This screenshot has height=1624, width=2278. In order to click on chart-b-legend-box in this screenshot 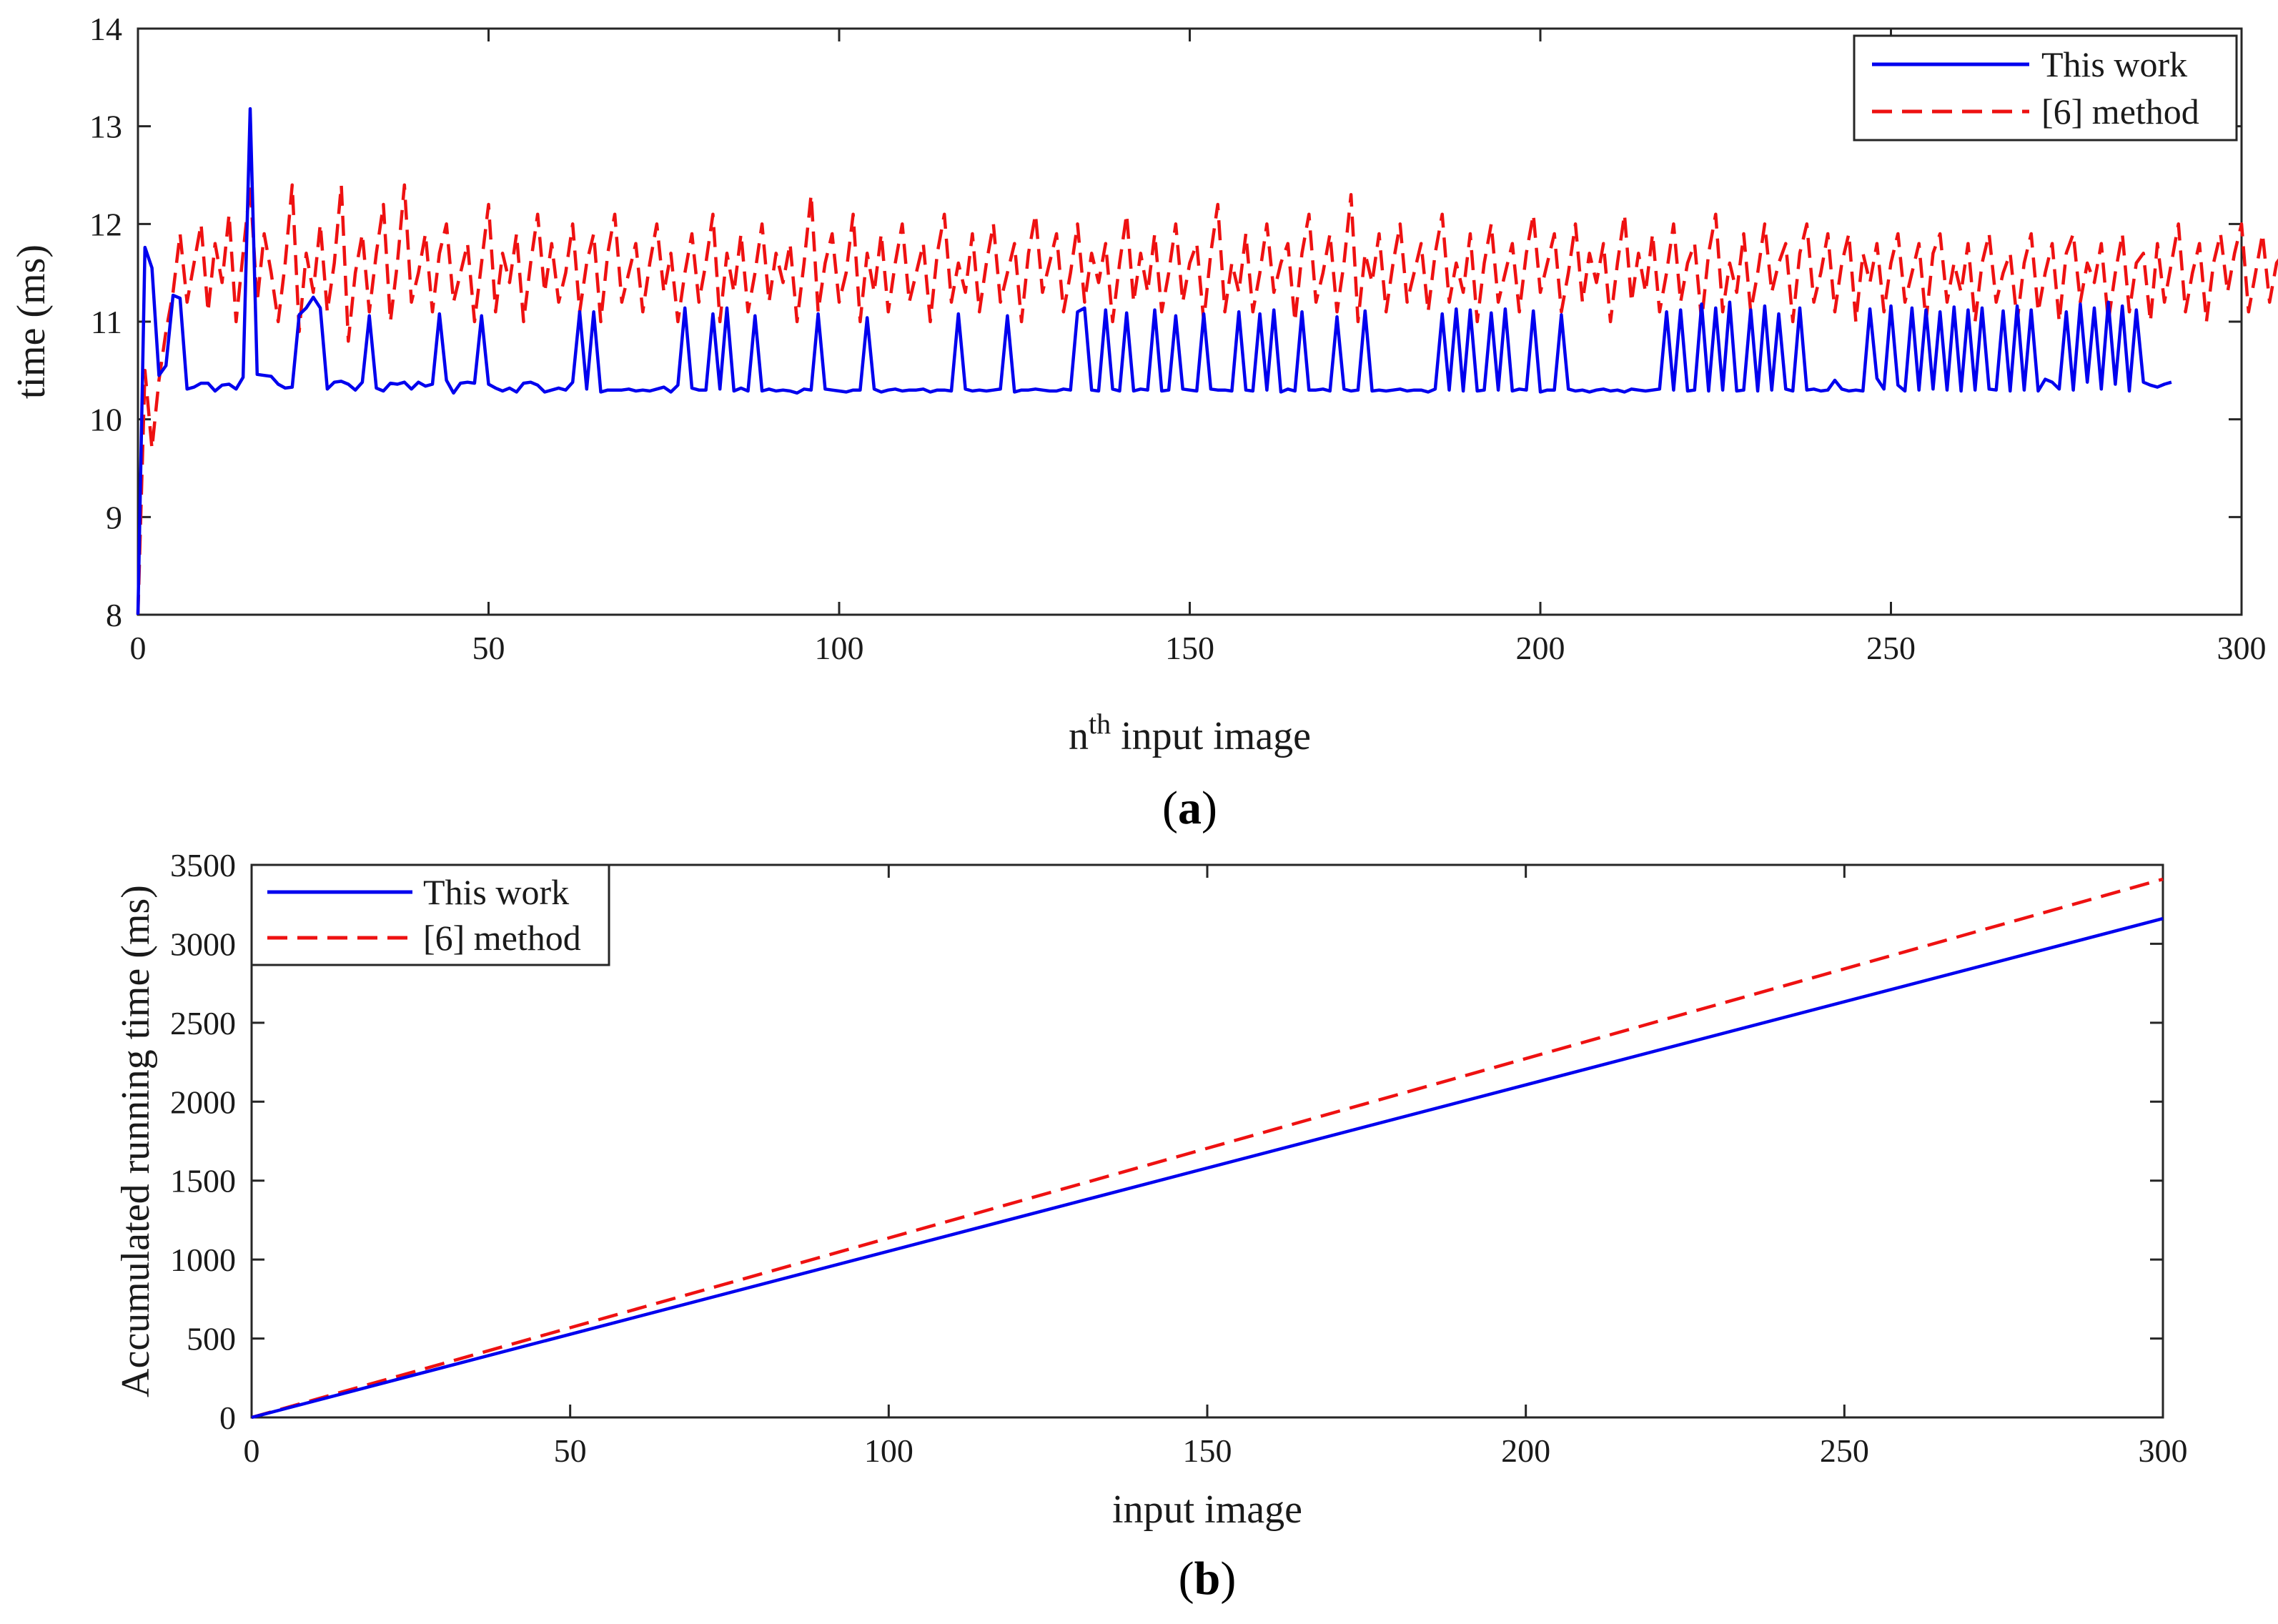, I will do `click(430, 915)`.